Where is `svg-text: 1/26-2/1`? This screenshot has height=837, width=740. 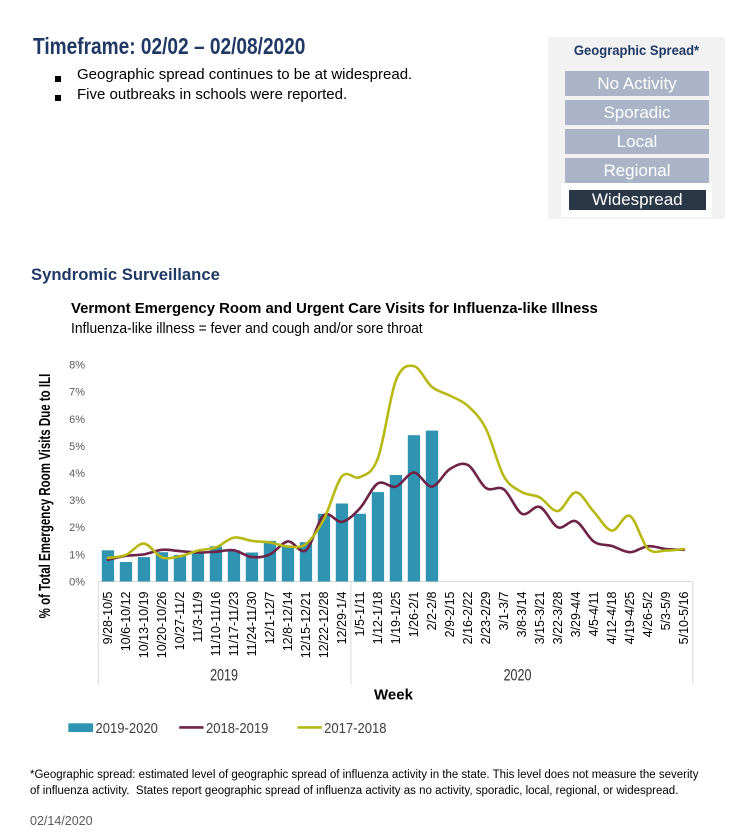
svg-text: 1/26-2/1 is located at coordinates (414, 614).